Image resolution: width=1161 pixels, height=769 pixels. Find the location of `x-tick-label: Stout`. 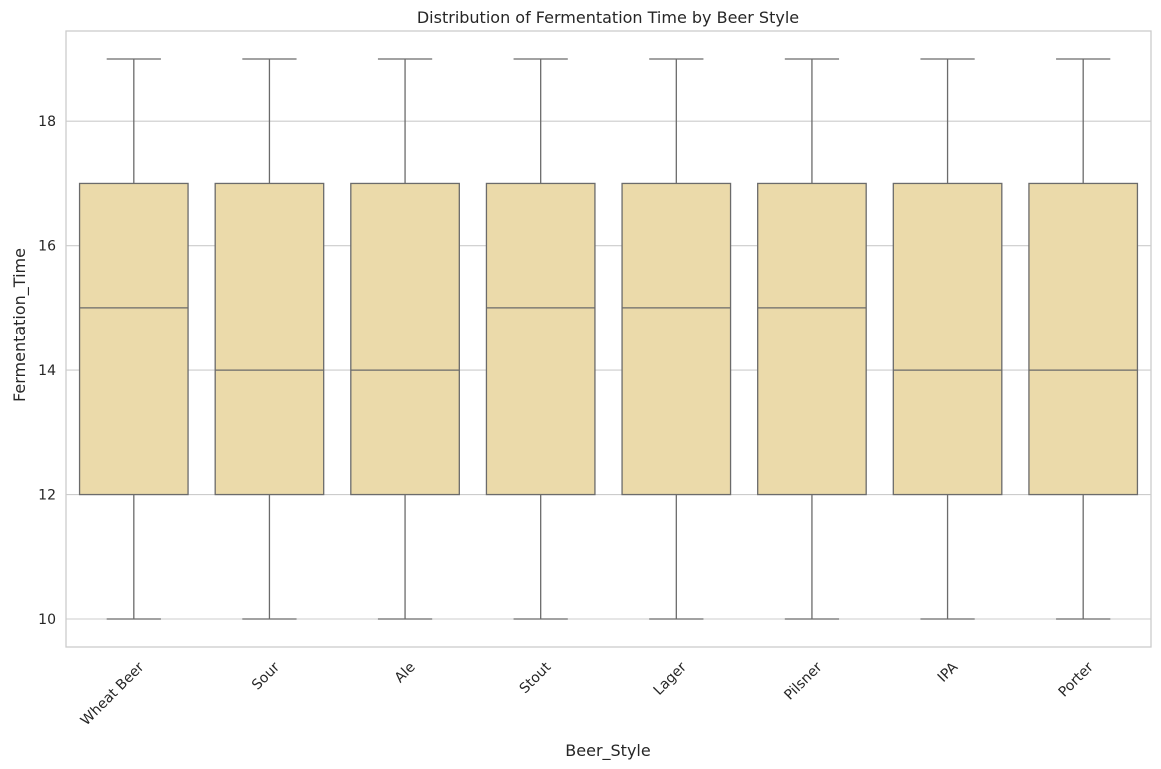

x-tick-label: Stout is located at coordinates (536, 678).